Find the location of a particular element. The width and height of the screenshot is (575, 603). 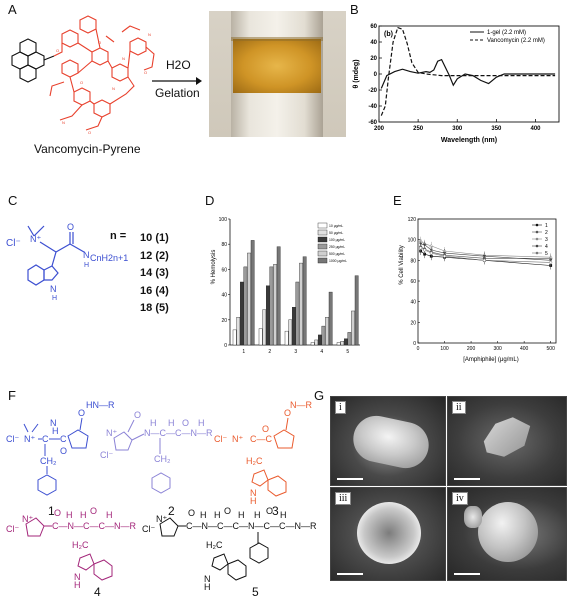

x-tick-label: 200 is located at coordinates (379, 129).